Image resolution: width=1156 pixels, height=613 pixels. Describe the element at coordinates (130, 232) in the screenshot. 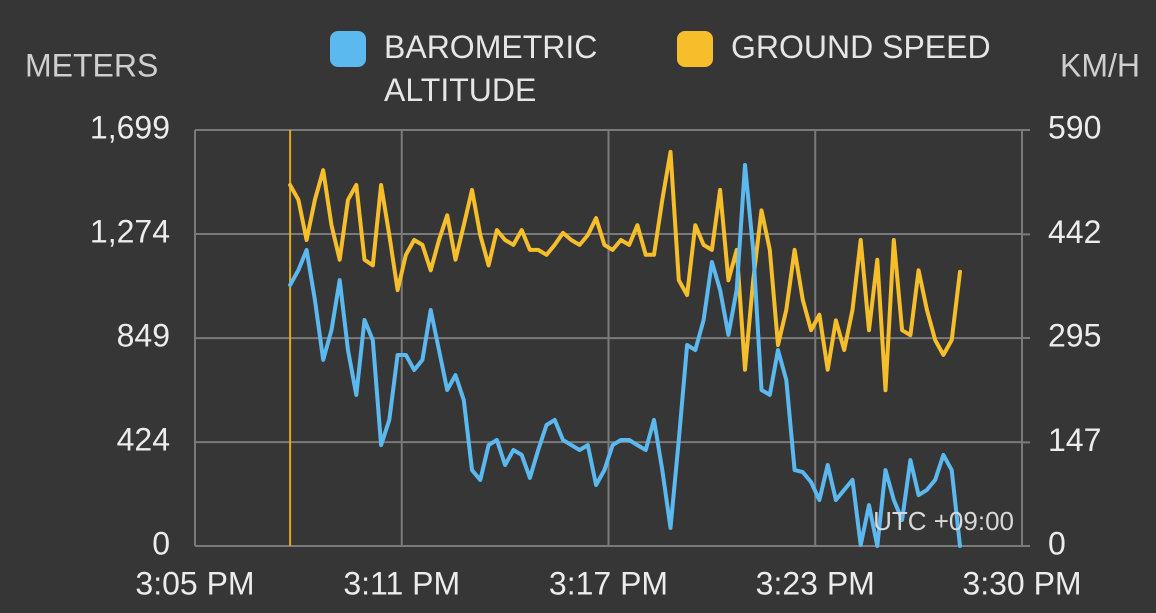

I see `y-tick-label: 1,274` at that location.